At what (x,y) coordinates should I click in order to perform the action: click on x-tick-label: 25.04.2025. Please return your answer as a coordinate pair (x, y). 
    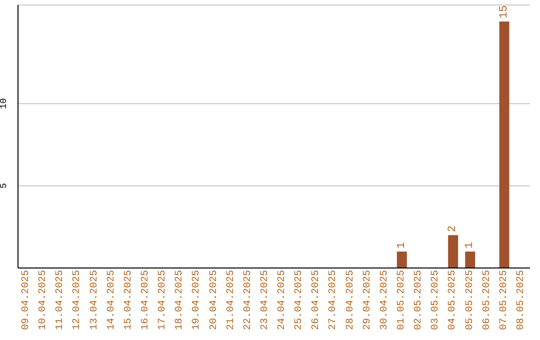
    Looking at the image, I should click on (300, 300).